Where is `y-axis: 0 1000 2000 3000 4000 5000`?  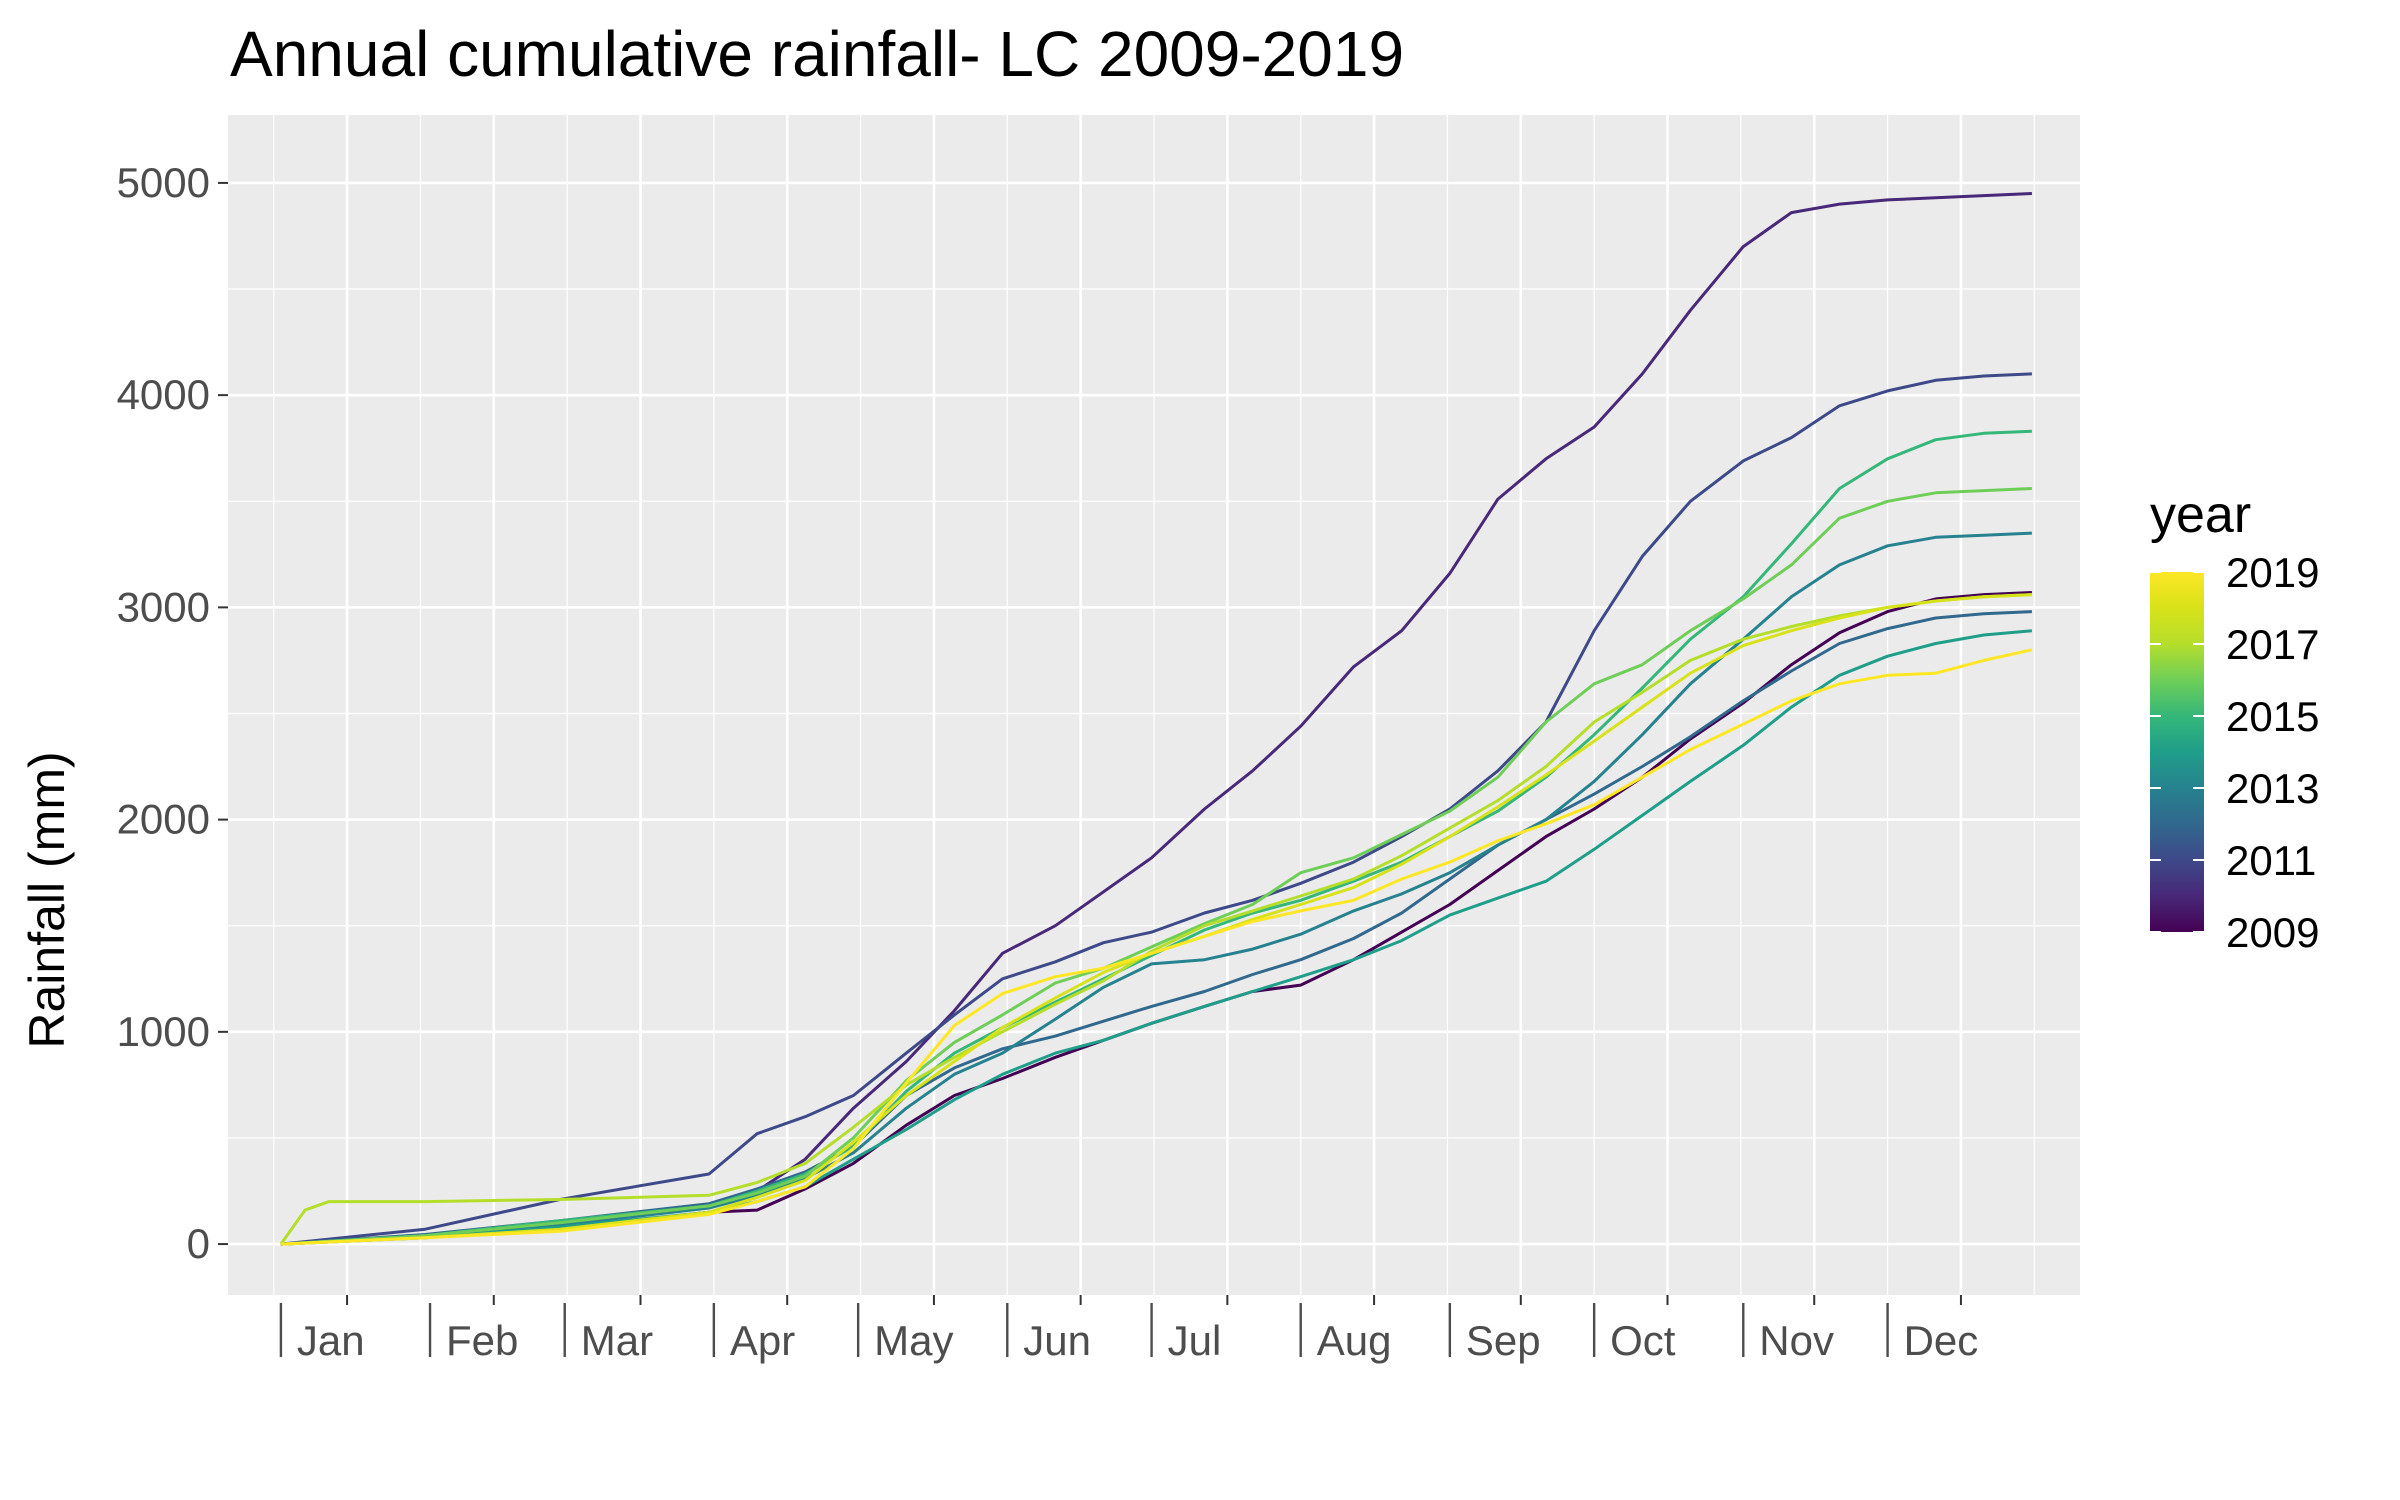
y-axis: 0 1000 2000 3000 4000 5000 is located at coordinates (172, 713).